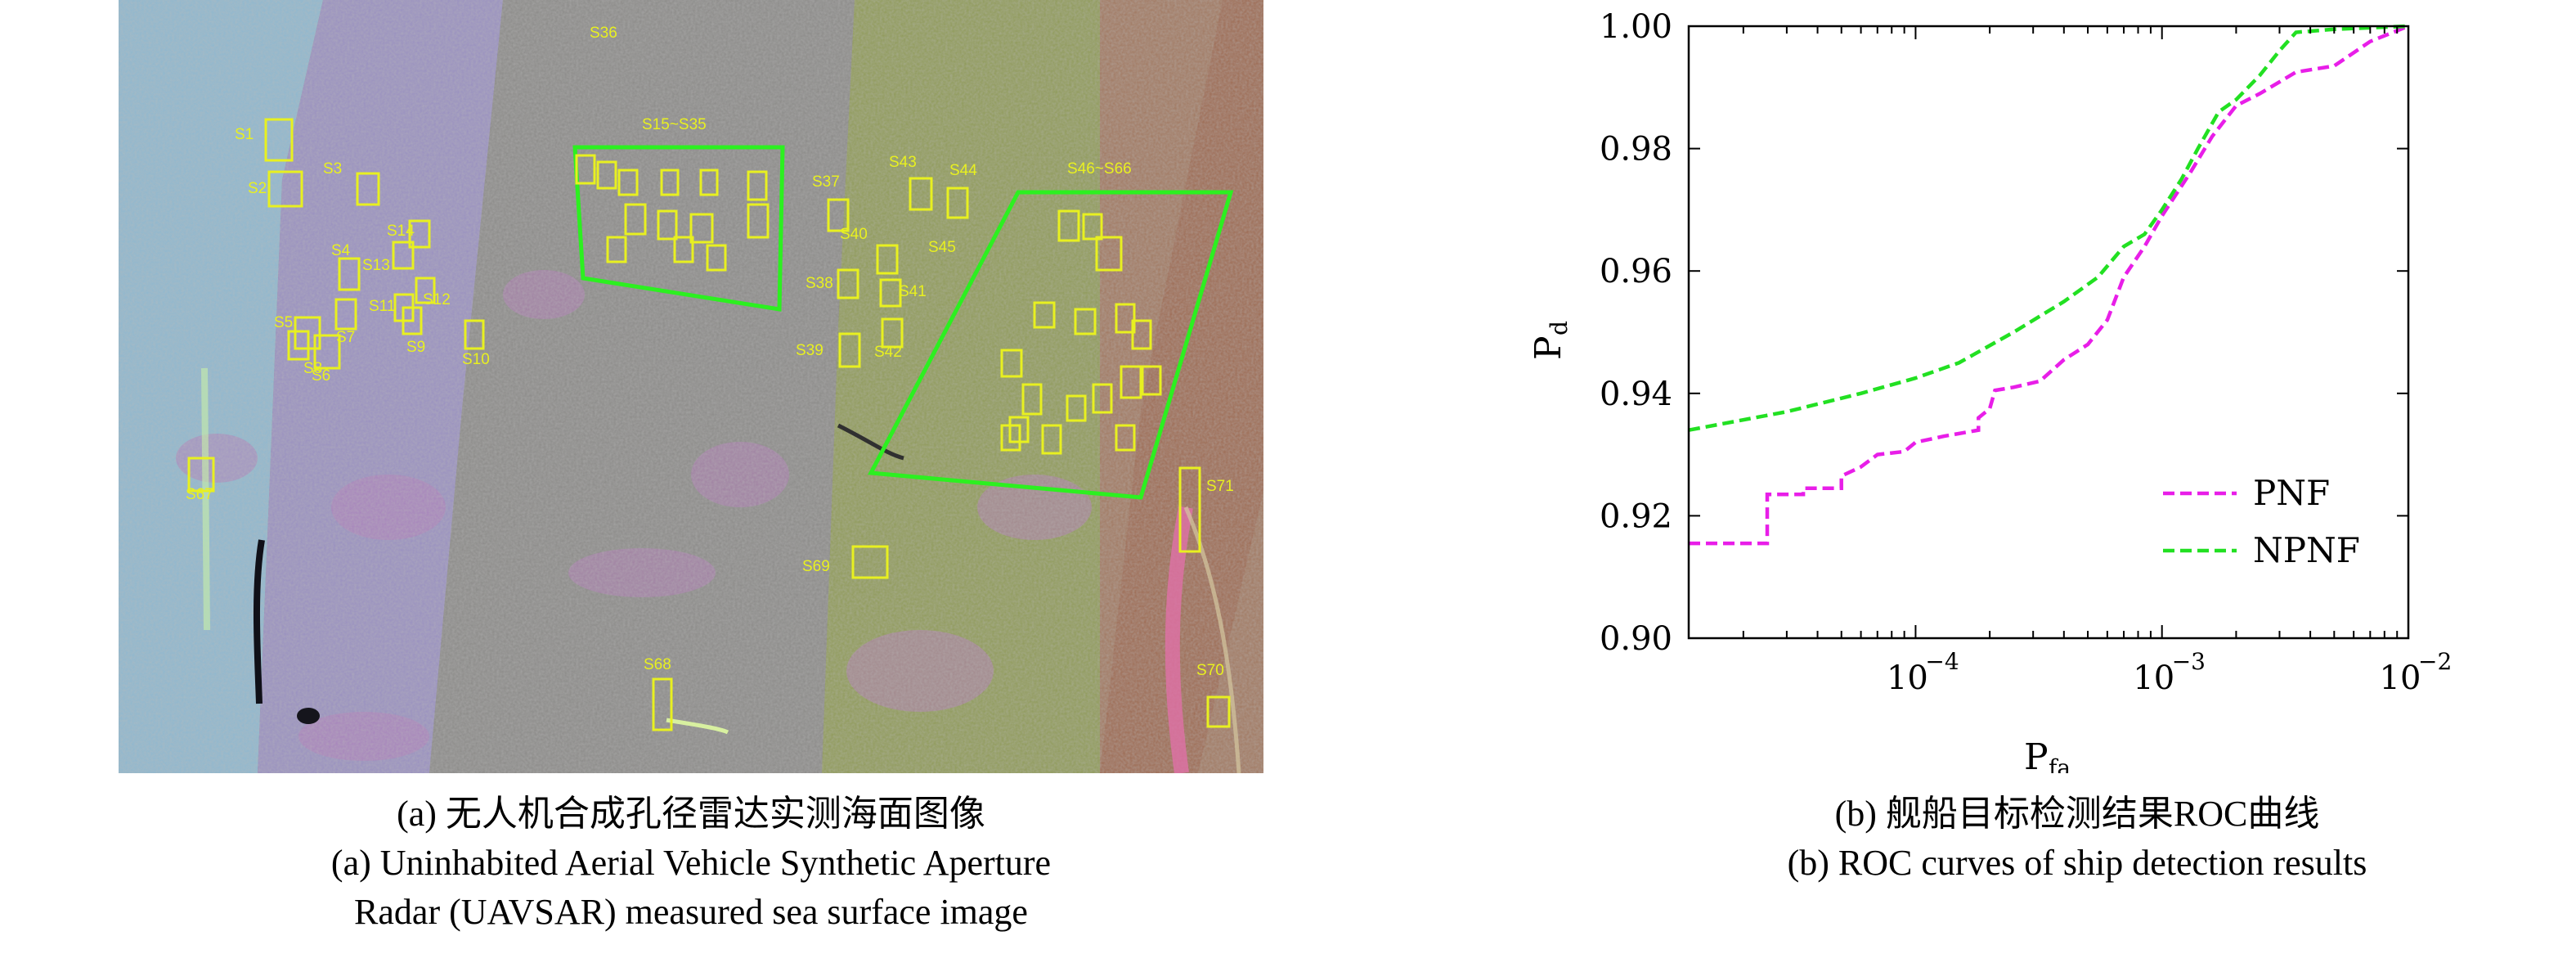 The height and width of the screenshot is (963, 2576). What do you see at coordinates (200, 495) in the screenshot?
I see `ship-label: S67` at bounding box center [200, 495].